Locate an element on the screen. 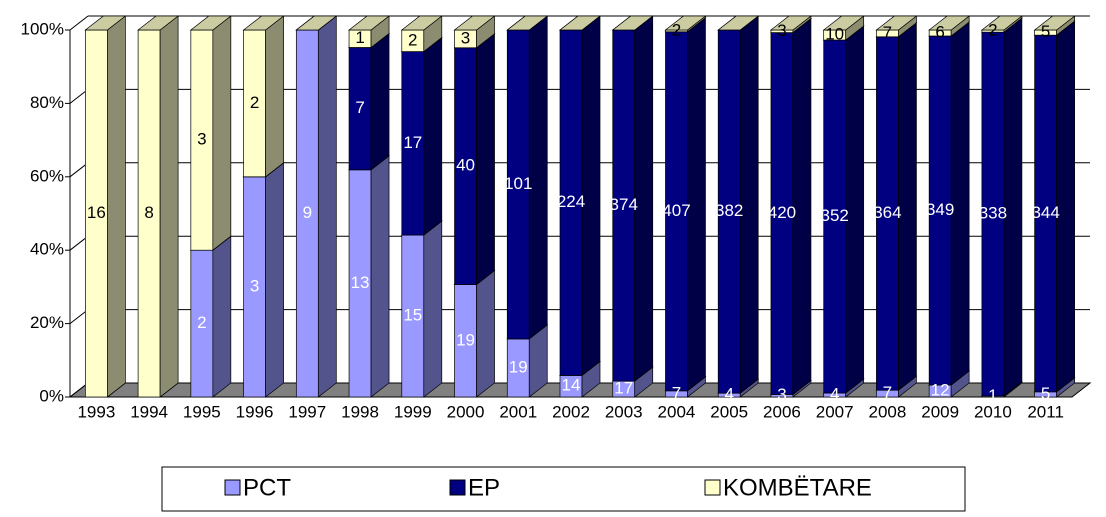  y-tick-label: 100% is located at coordinates (42, 28).